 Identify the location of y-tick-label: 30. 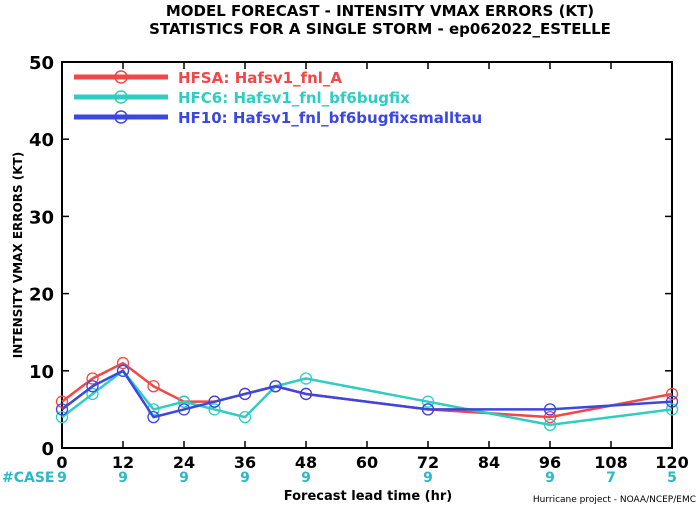
(41, 217).